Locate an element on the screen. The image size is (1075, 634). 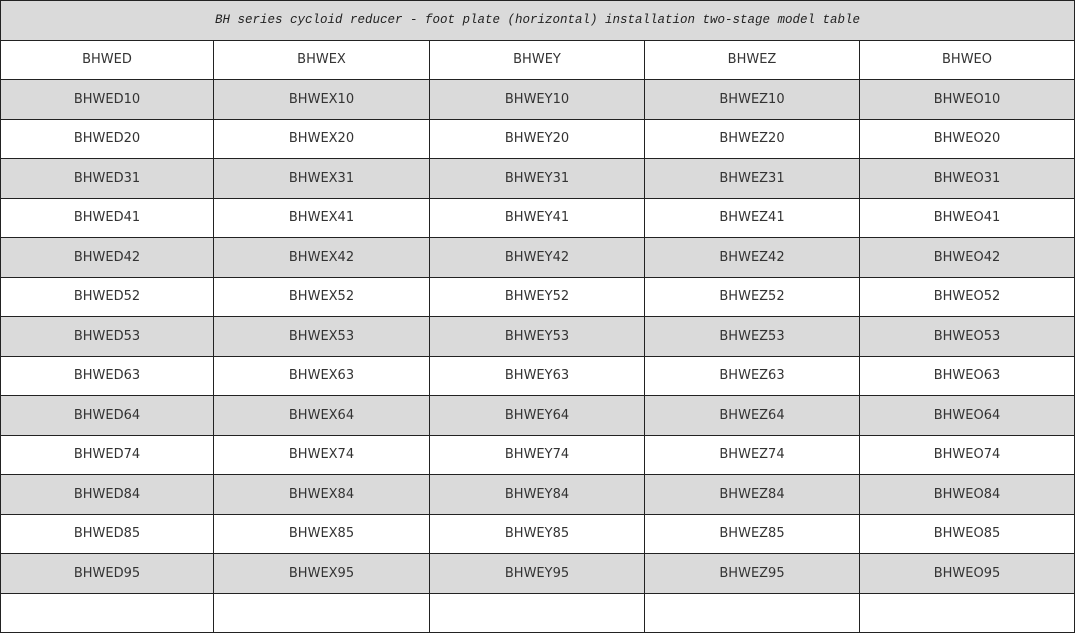
table-cell: BHWEO63 is located at coordinates (966, 375).